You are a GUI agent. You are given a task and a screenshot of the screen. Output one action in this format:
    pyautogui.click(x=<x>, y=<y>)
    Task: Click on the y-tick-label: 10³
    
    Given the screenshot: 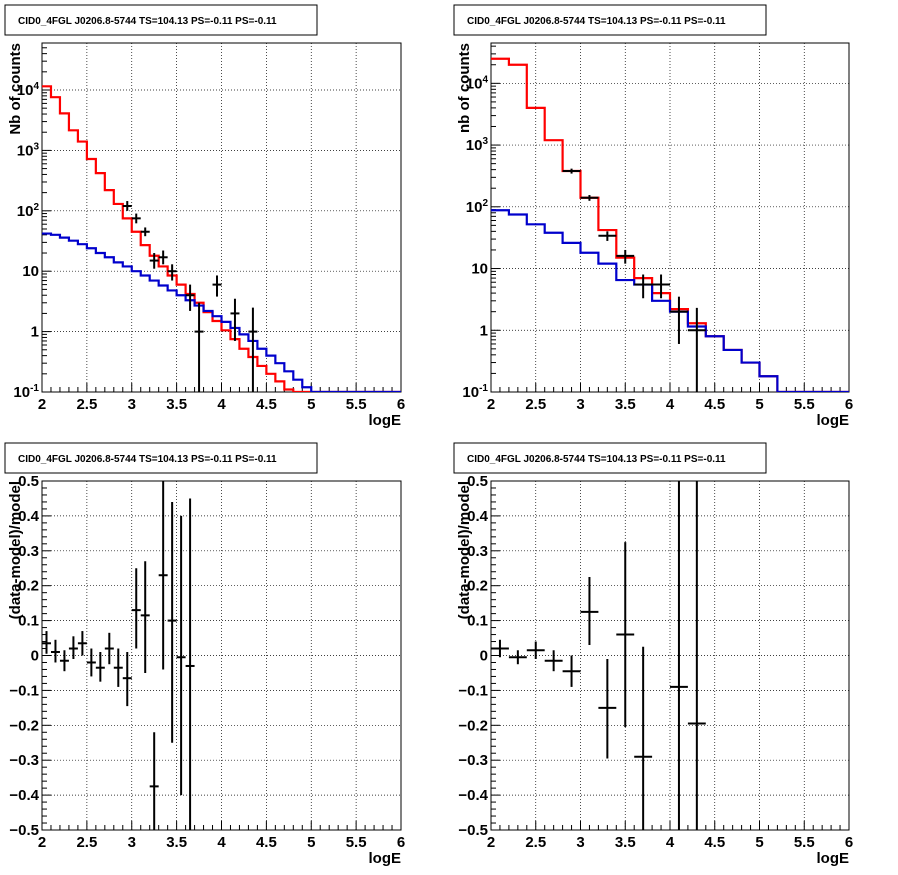 What is the action you would take?
    pyautogui.click(x=477, y=145)
    